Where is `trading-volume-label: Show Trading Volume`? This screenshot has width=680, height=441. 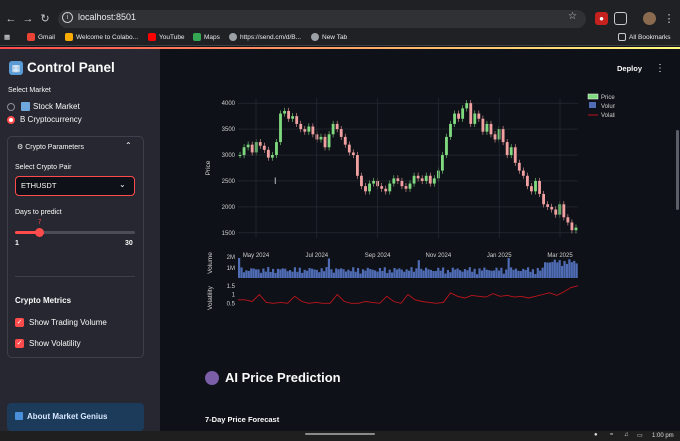 trading-volume-label: Show Trading Volume is located at coordinates (68, 322).